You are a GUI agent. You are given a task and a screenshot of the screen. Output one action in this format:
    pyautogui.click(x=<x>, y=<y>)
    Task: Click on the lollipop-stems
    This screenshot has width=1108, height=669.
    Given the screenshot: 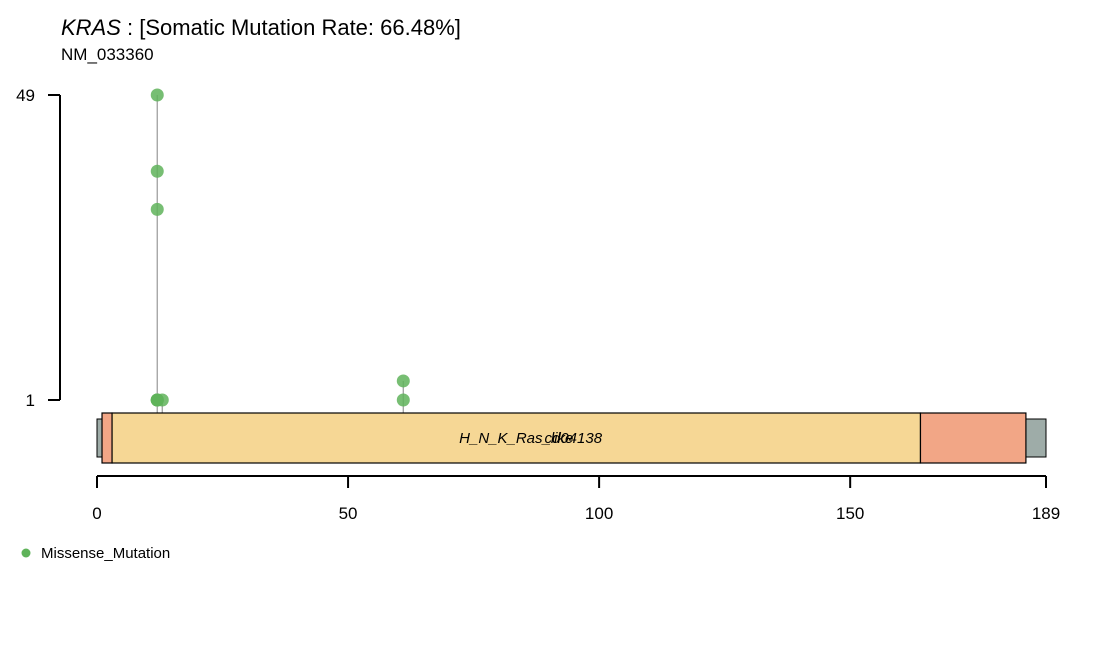 What is the action you would take?
    pyautogui.click(x=280, y=254)
    